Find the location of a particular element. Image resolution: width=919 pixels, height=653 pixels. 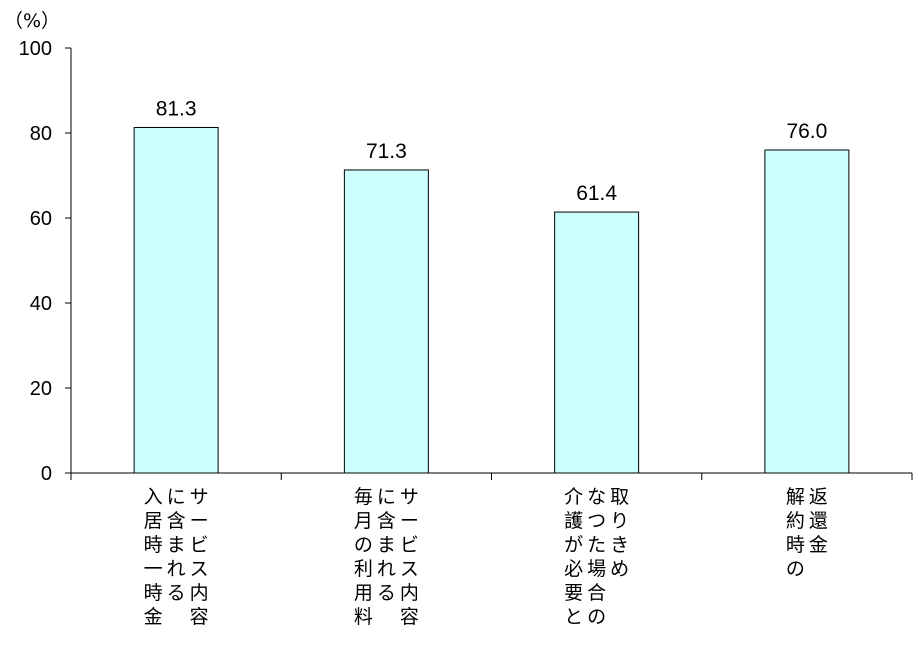

x-axis-separators is located at coordinates (491, 476).